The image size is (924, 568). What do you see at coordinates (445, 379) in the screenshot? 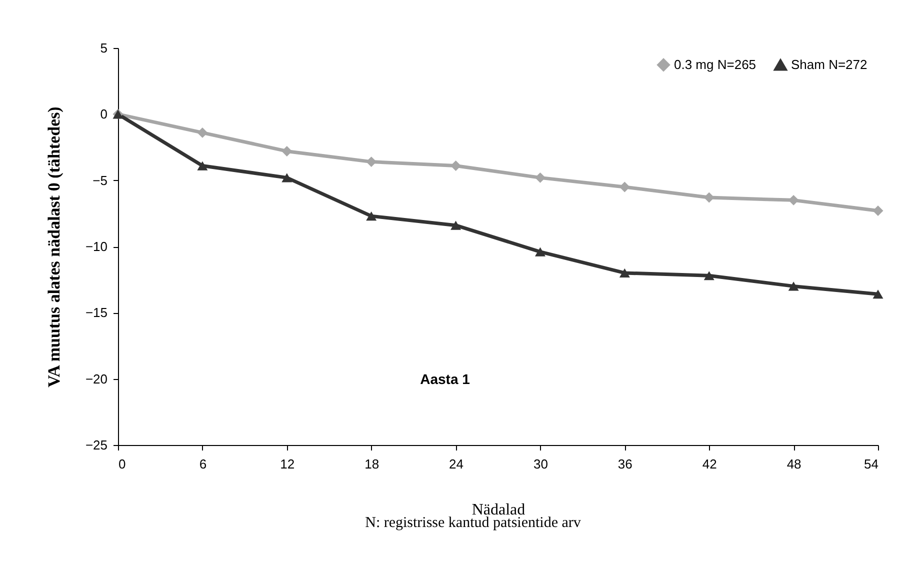
I see `annotation: Aasta 1` at bounding box center [445, 379].